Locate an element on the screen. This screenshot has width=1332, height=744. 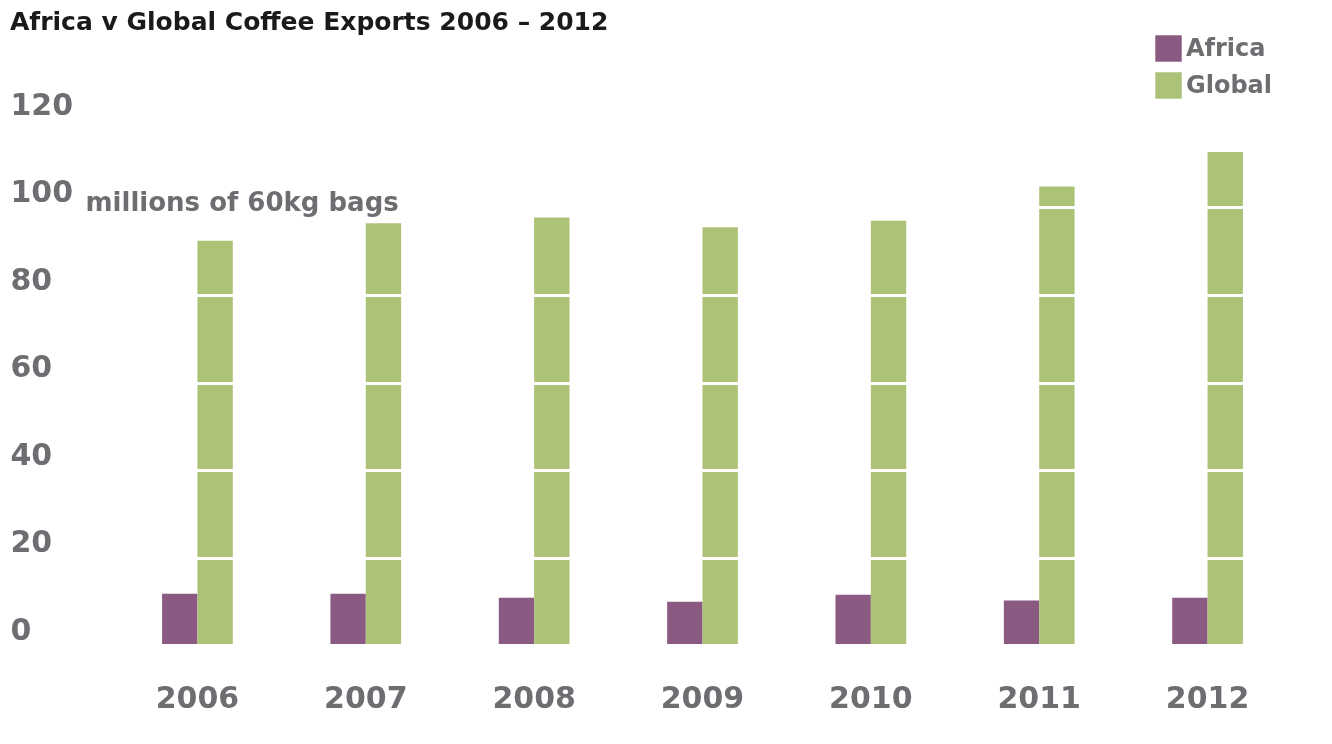
y-tick-label: 120 is located at coordinates (42, 104).